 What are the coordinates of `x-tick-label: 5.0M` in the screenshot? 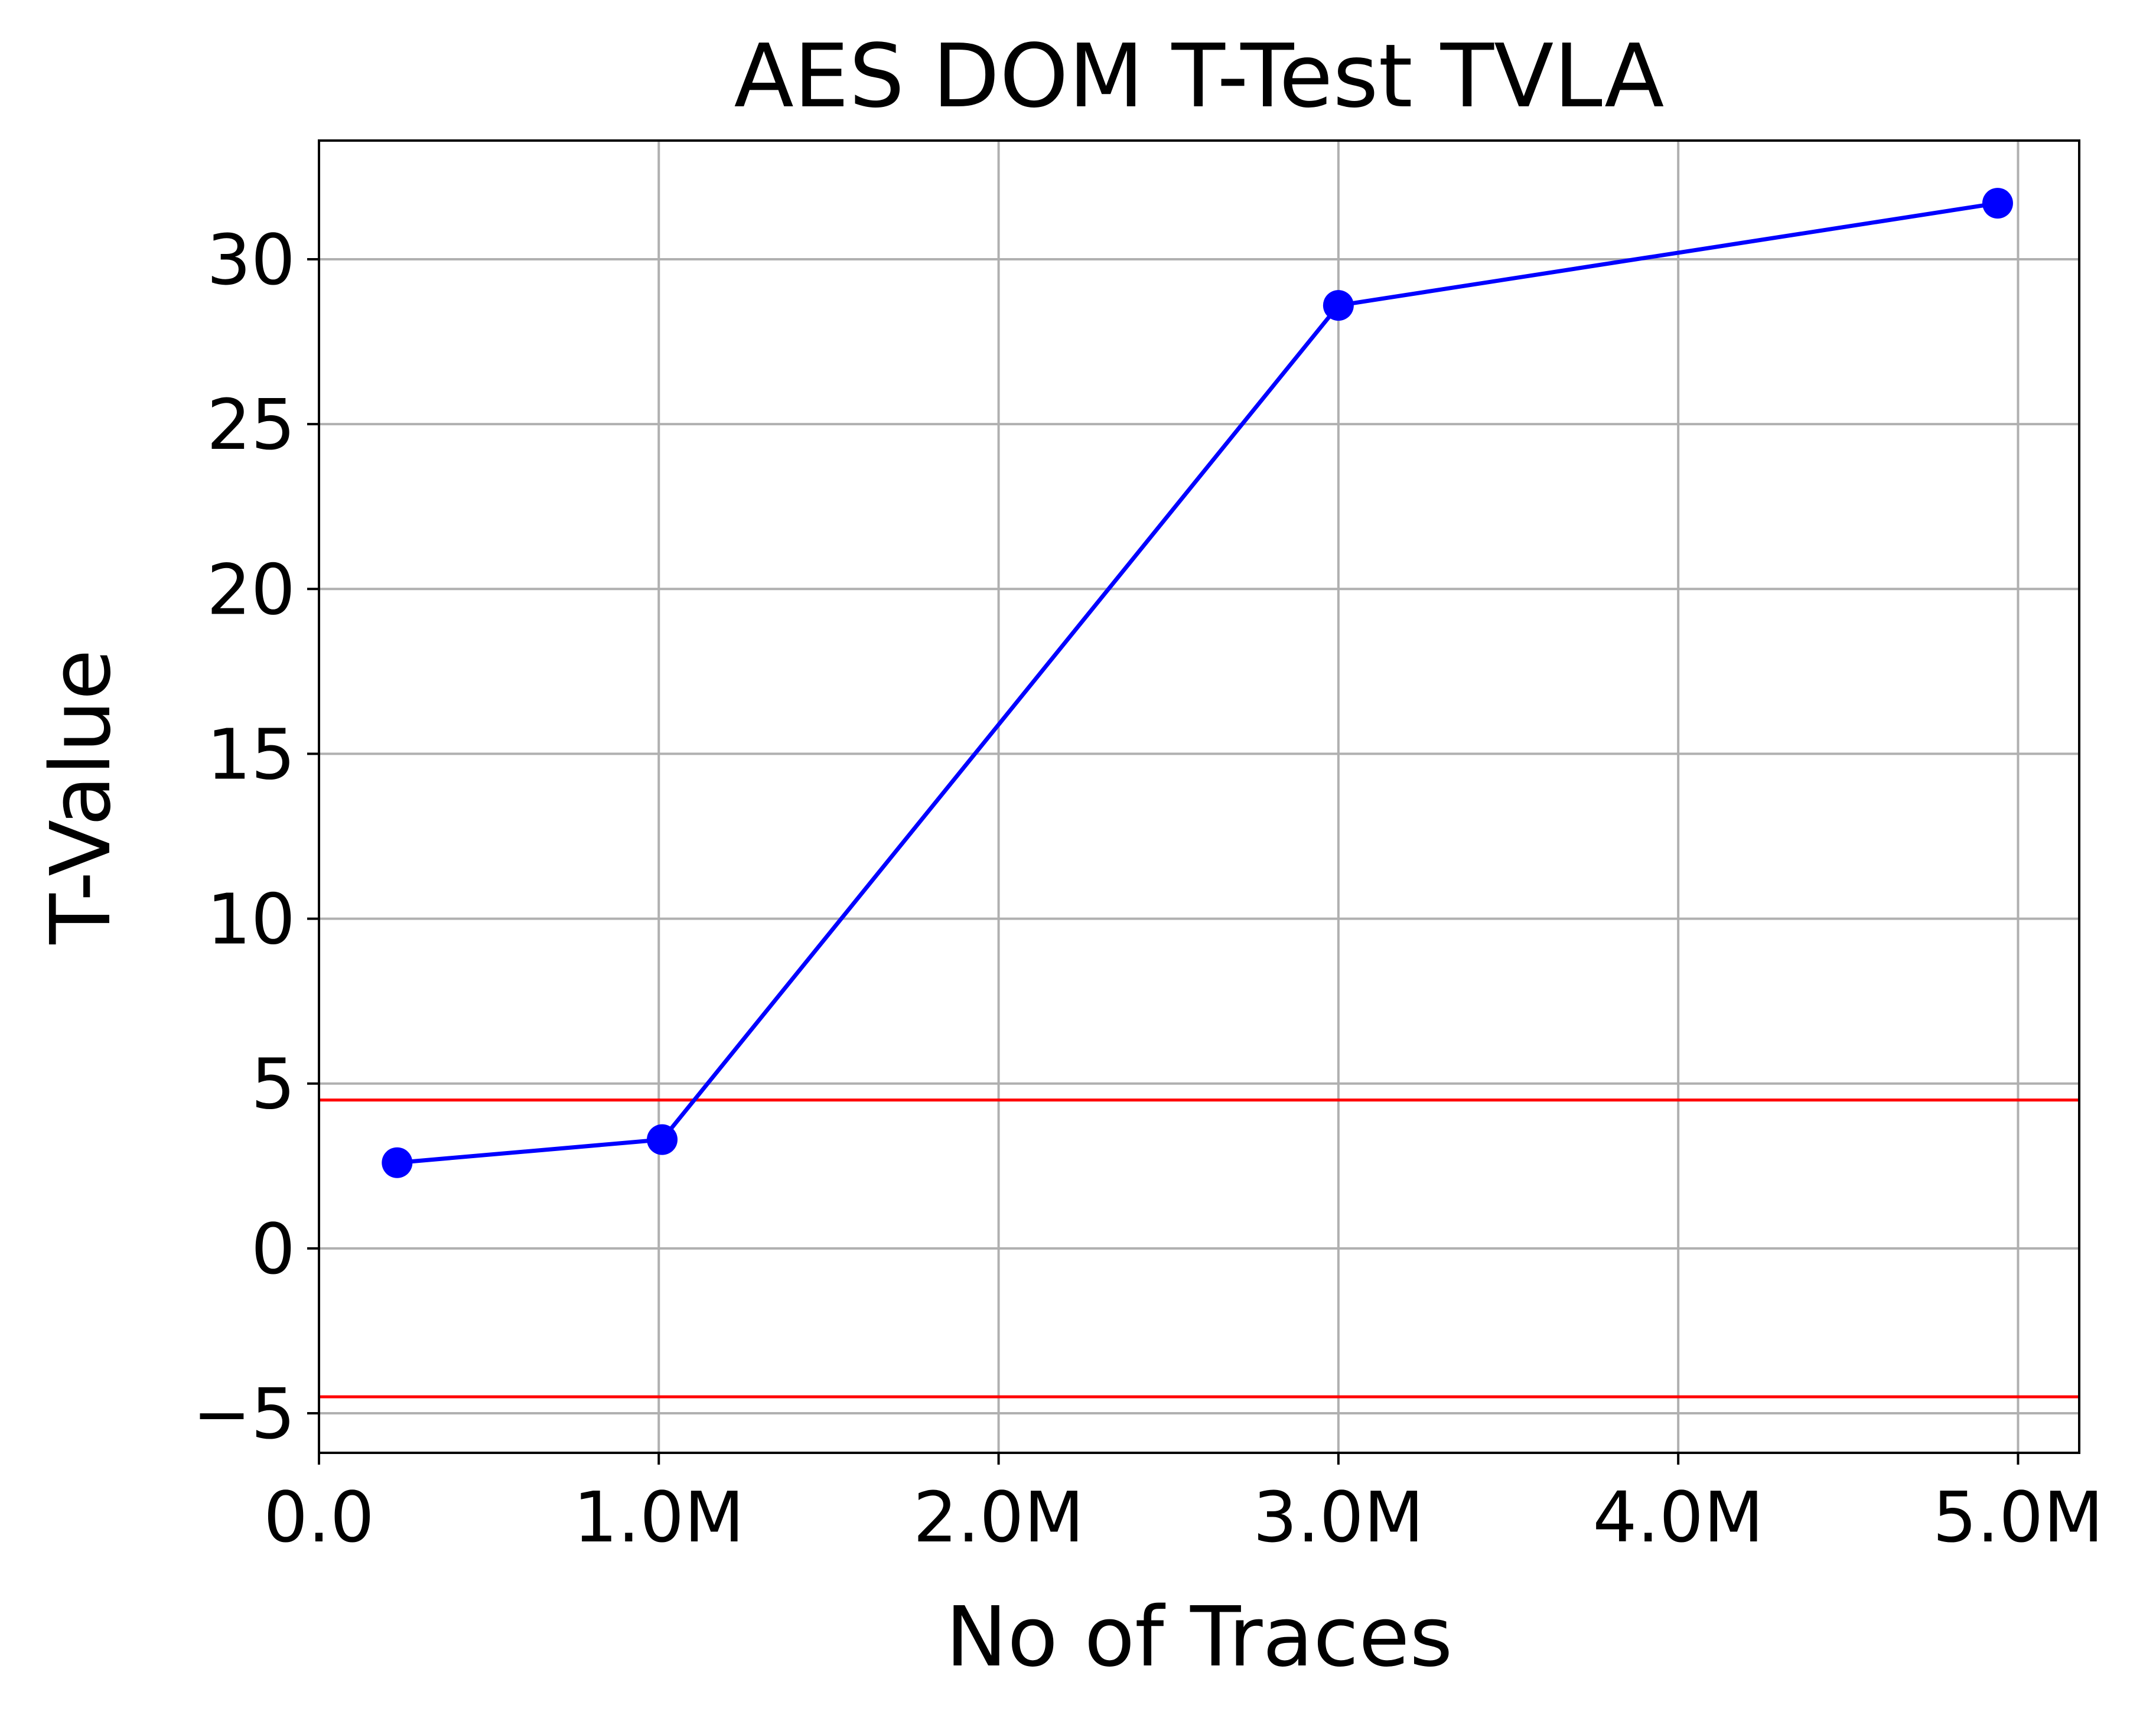 It's located at (2018, 1517).